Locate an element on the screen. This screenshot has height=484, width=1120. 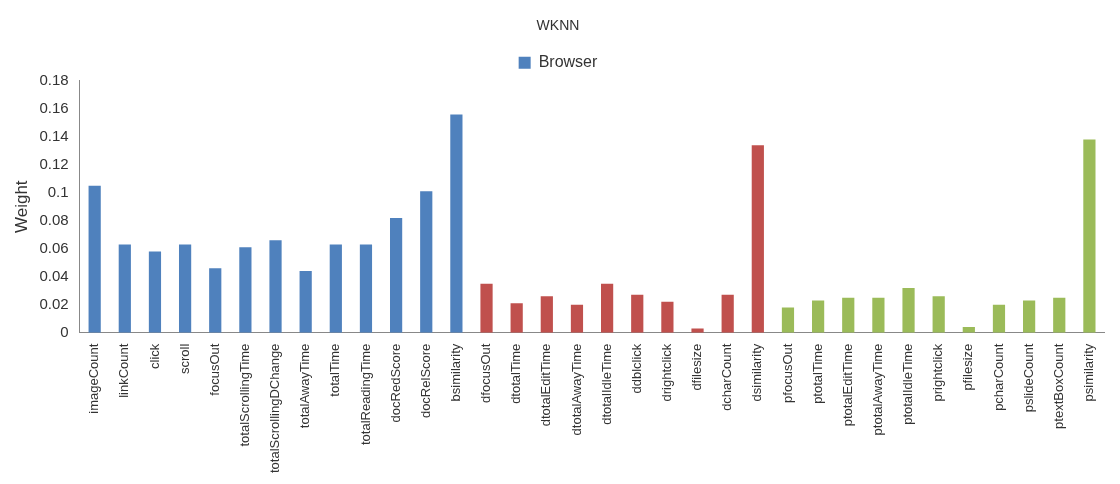
y-tick-label: 0.14 is located at coordinates (54, 135).